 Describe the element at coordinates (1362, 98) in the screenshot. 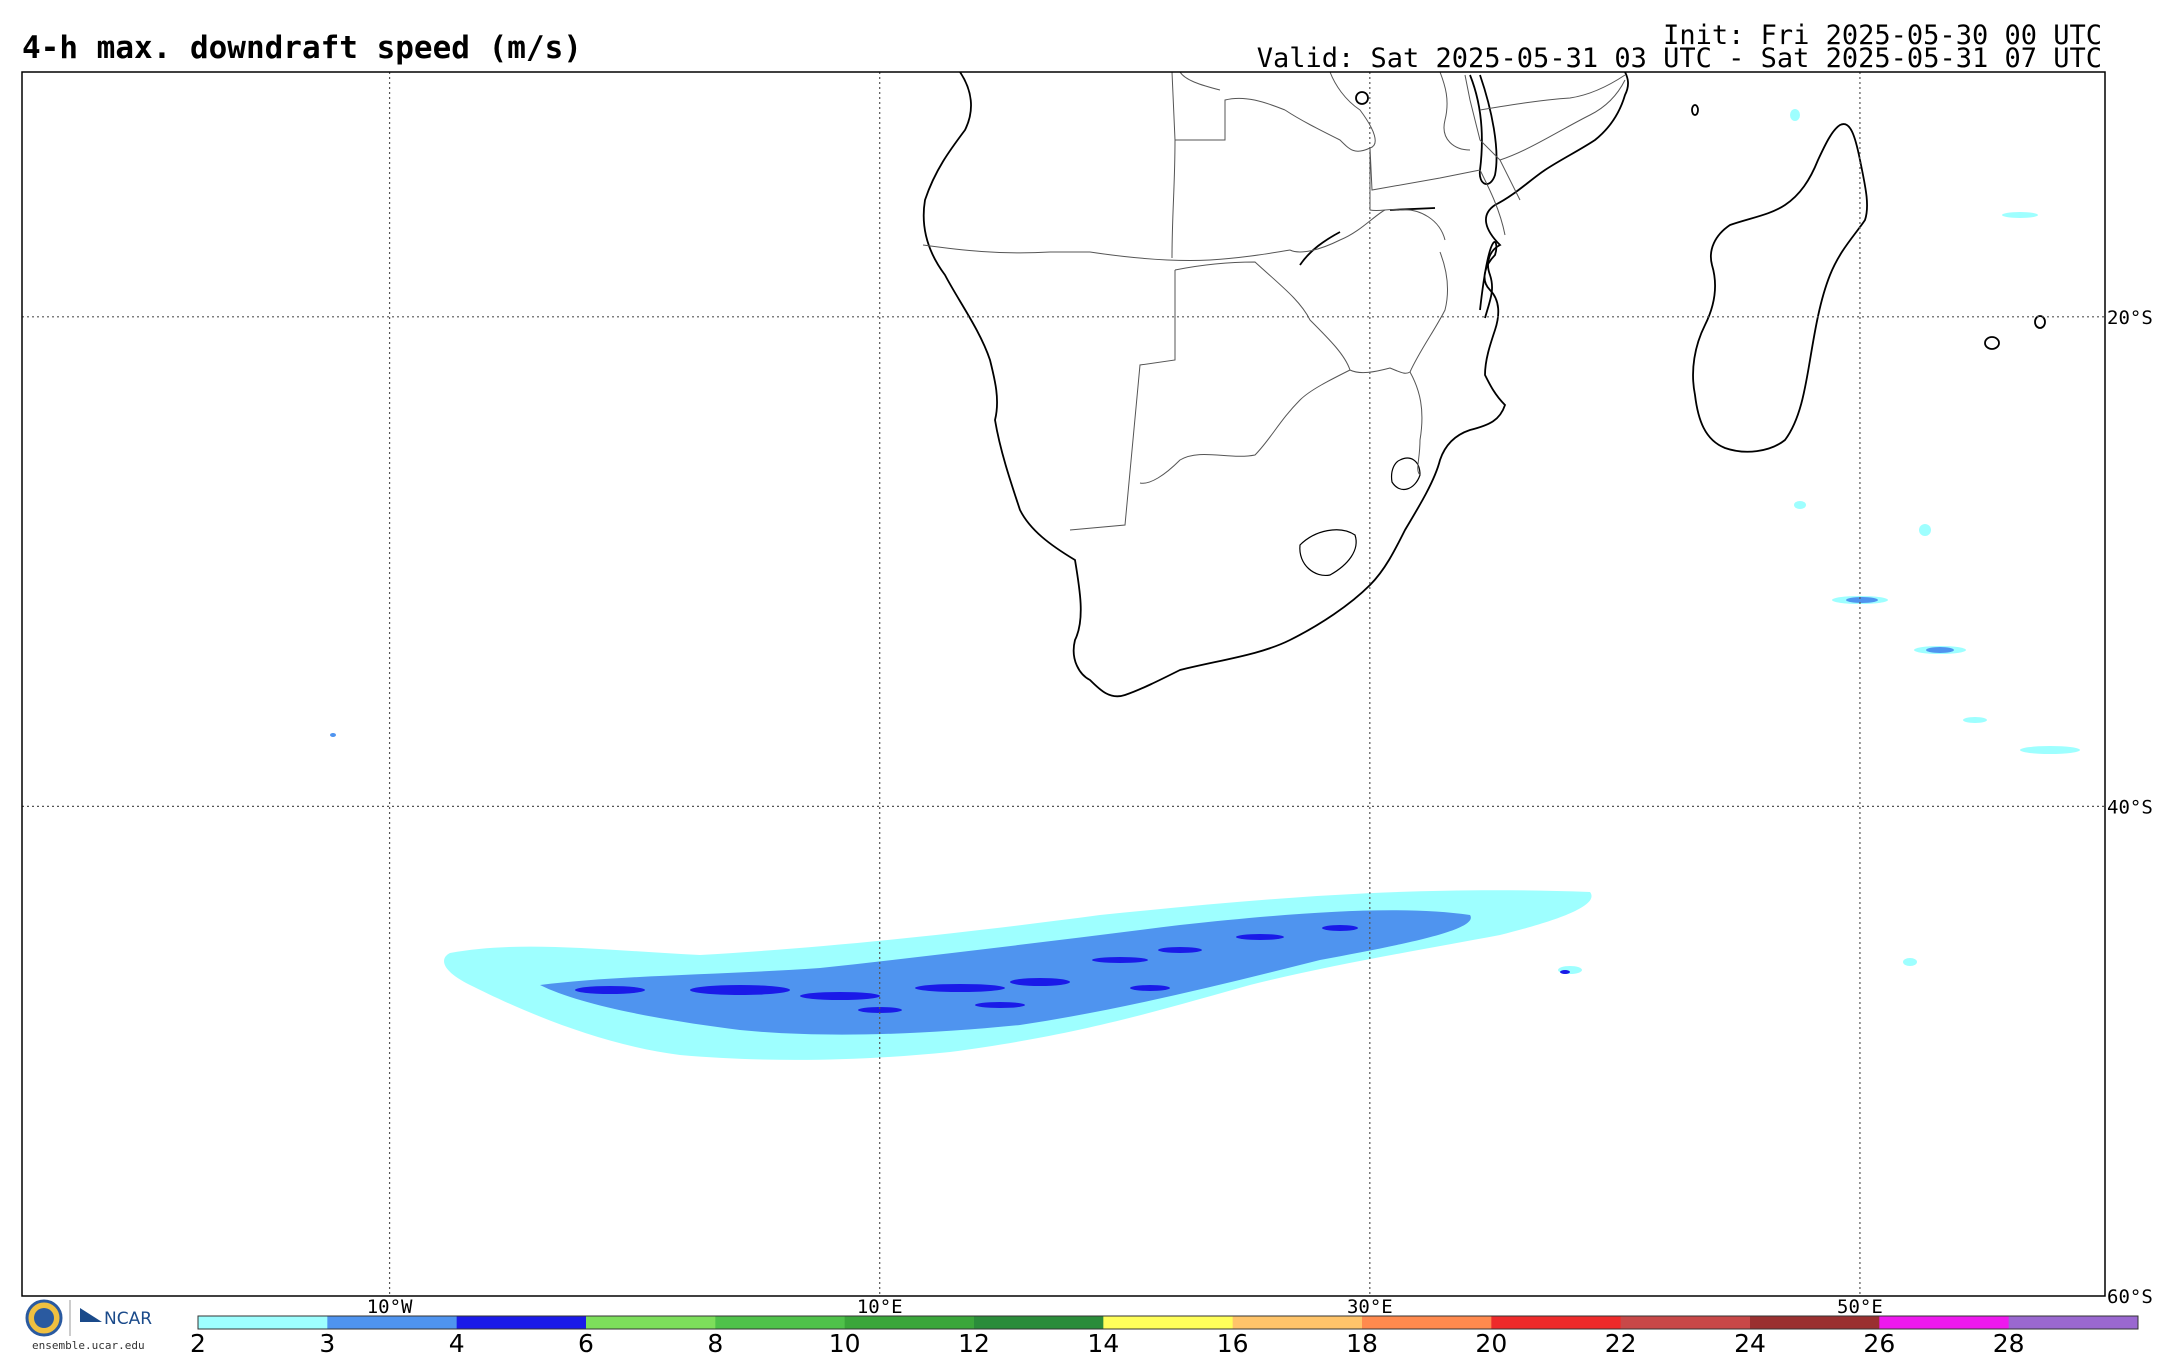

I see `lake-victoria-bit` at that location.